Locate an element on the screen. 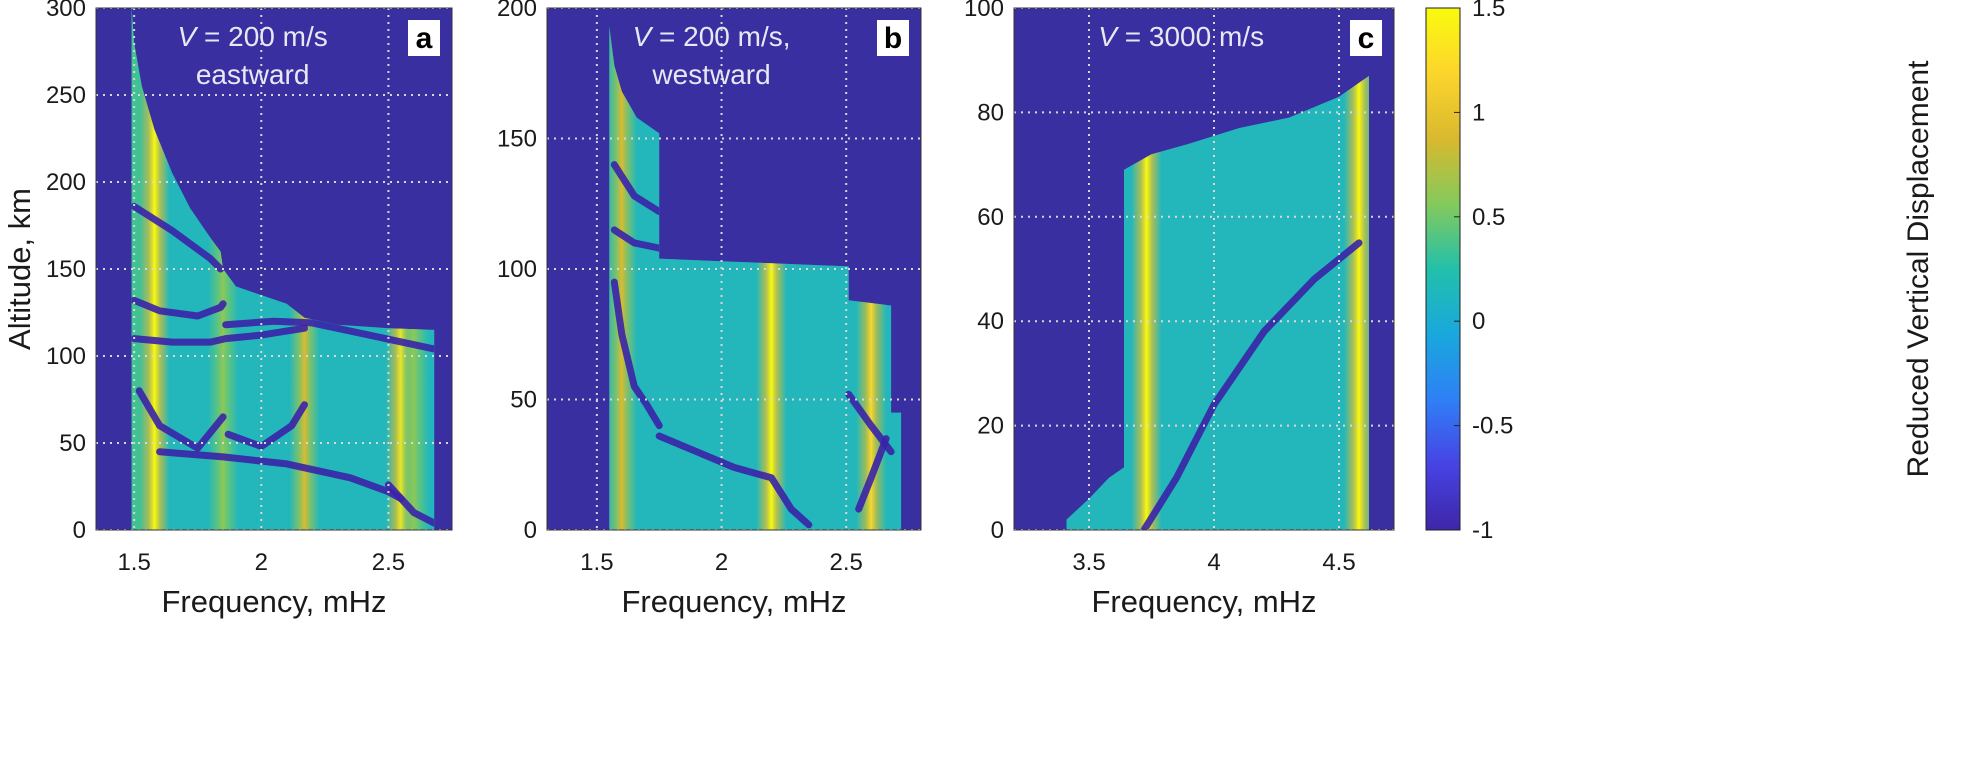 The height and width of the screenshot is (776, 1961). colorbar-tick-label: -1 is located at coordinates (1482, 530).